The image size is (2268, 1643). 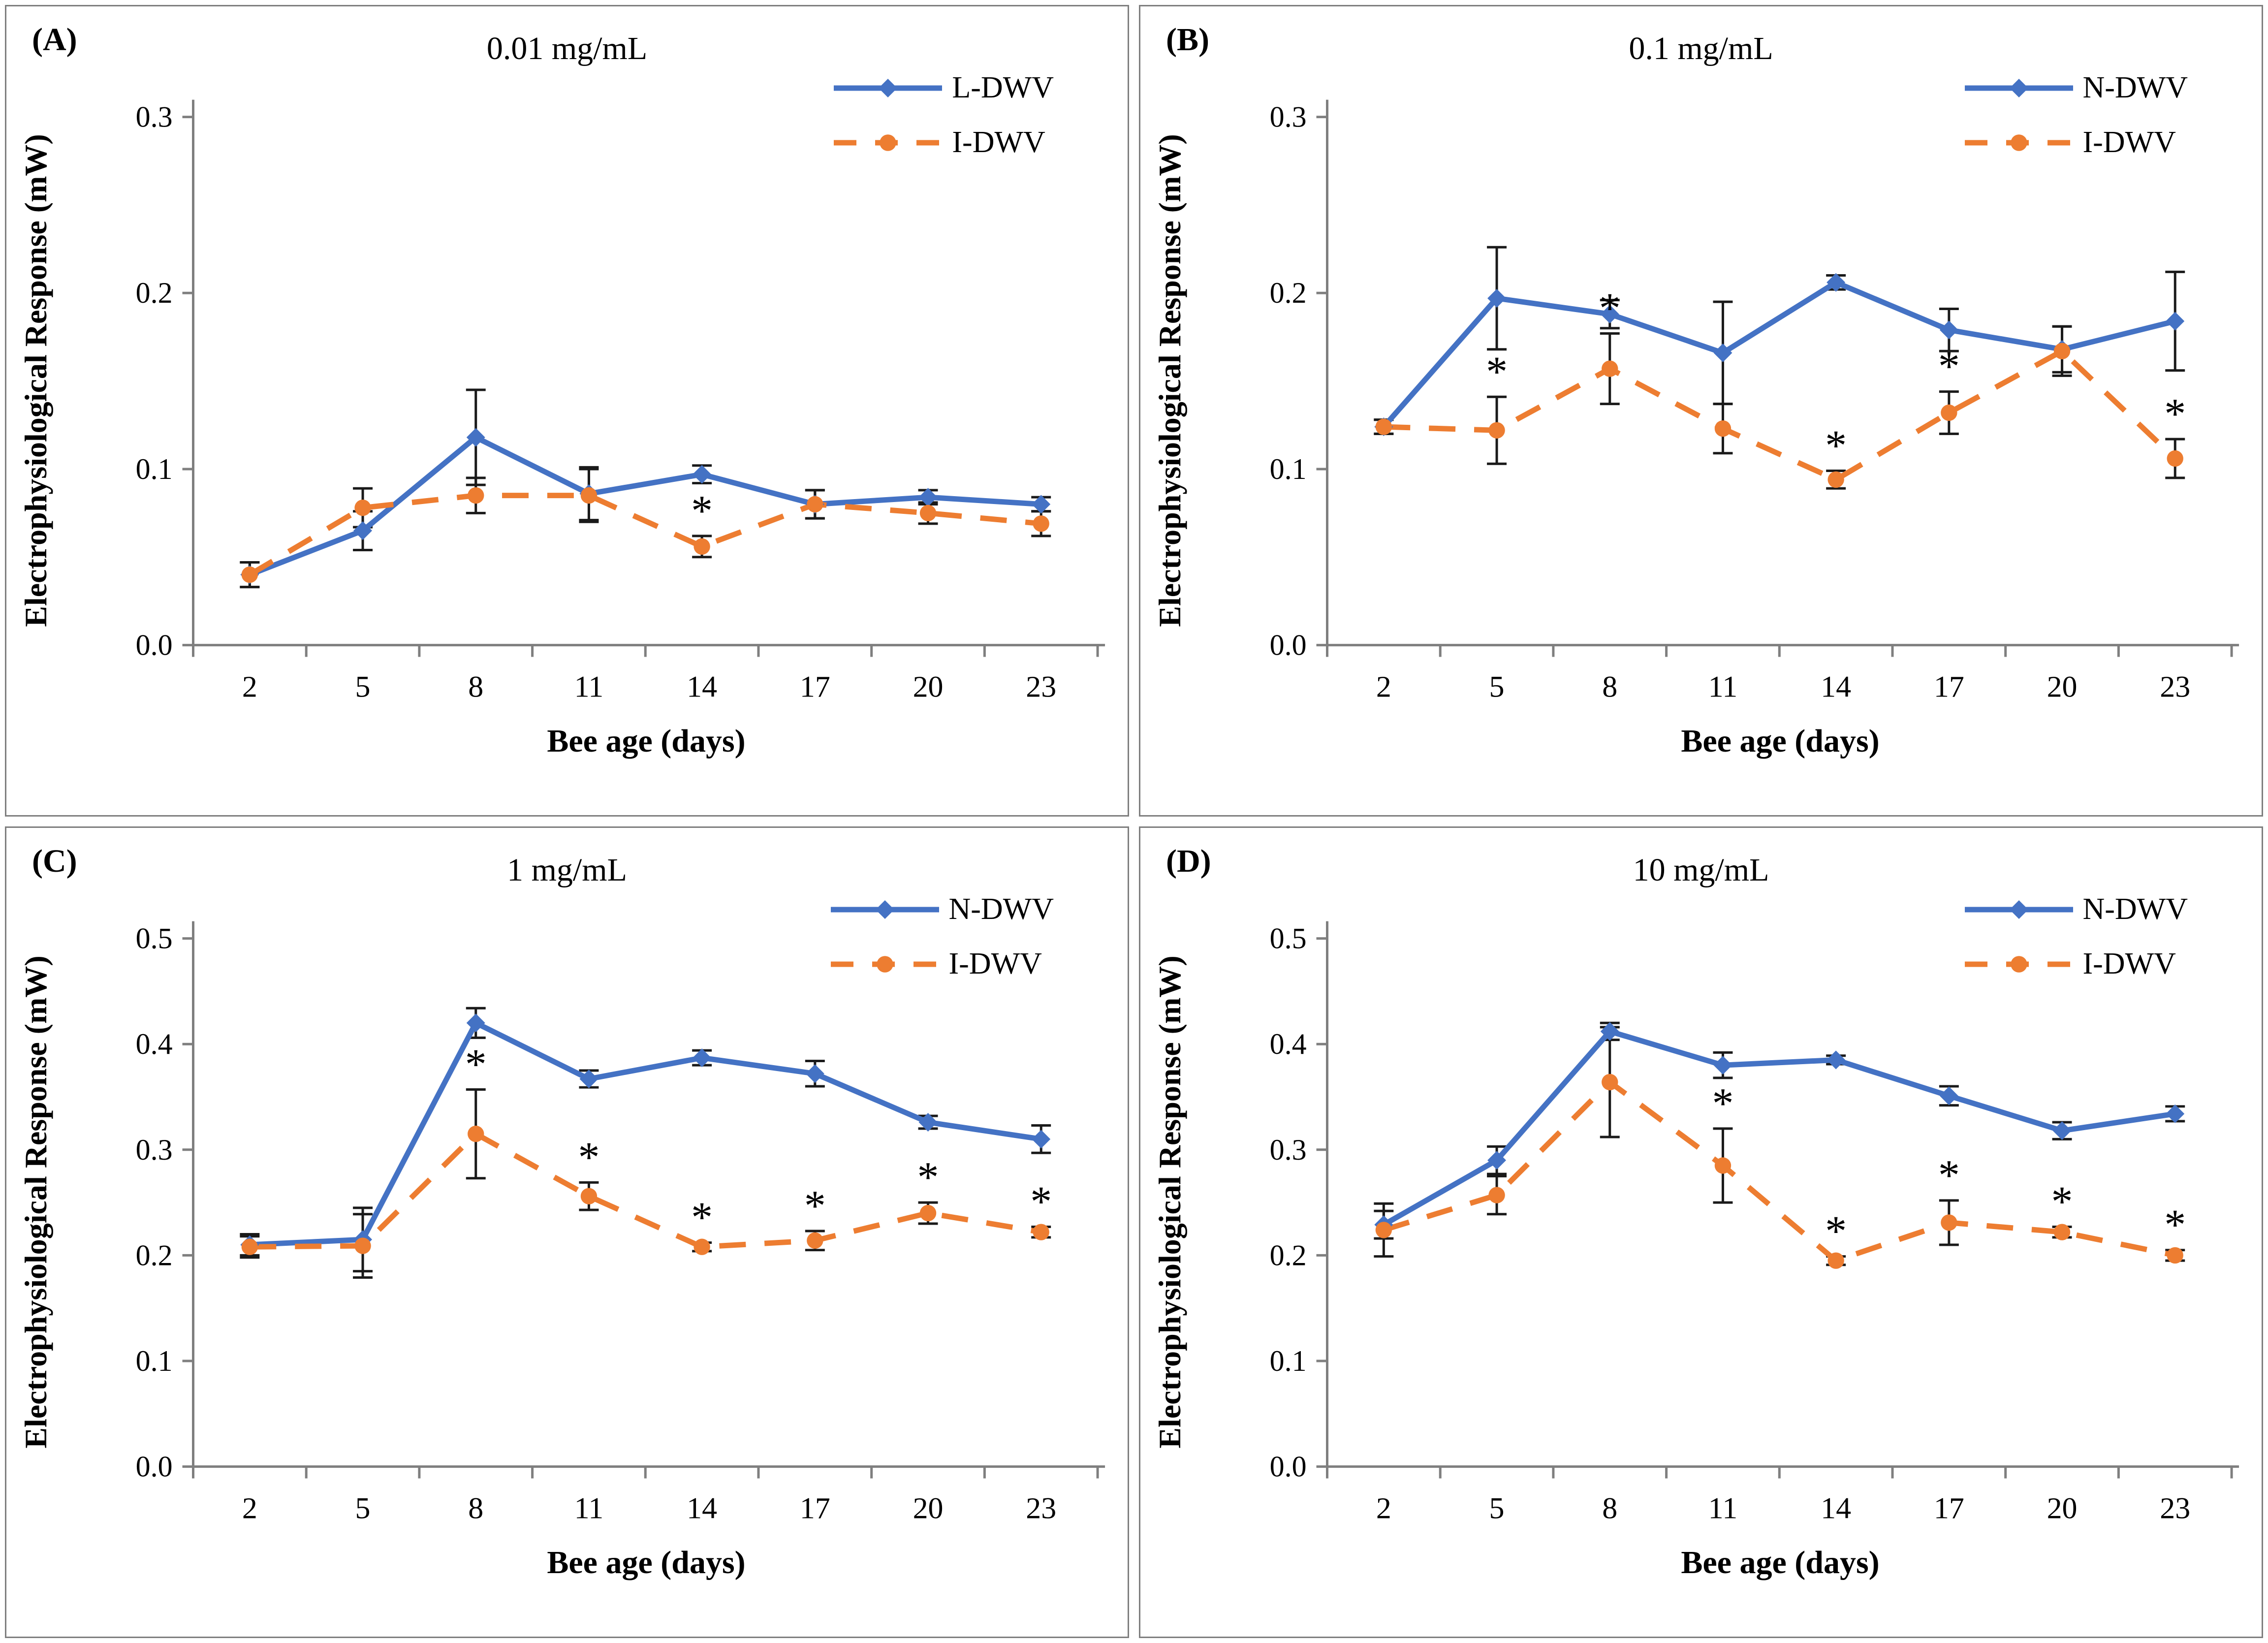 I want to click on panel-c-legend: N-DWV I-DWV, so click(x=942, y=936).